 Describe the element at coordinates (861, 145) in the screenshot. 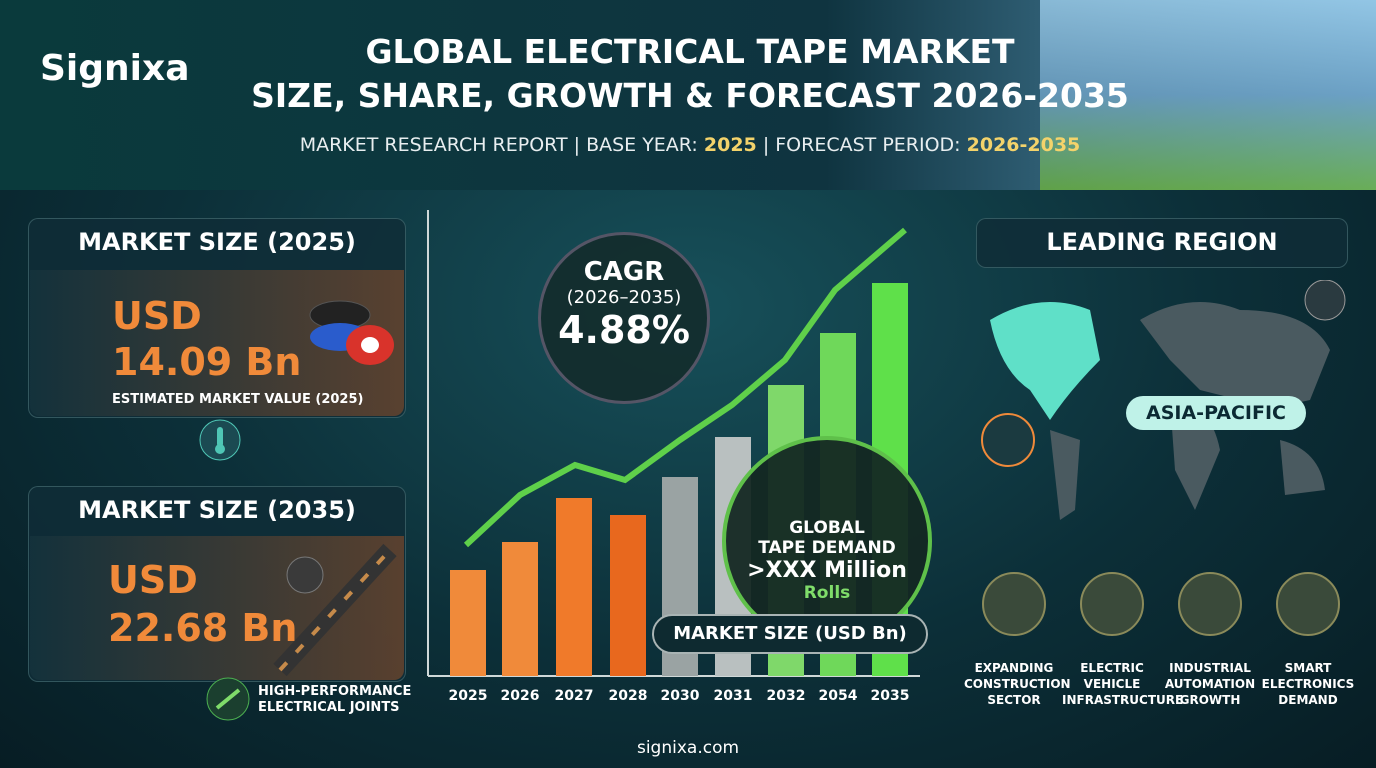

I see `subtitle-text: | FORECAST PERIOD:` at that location.